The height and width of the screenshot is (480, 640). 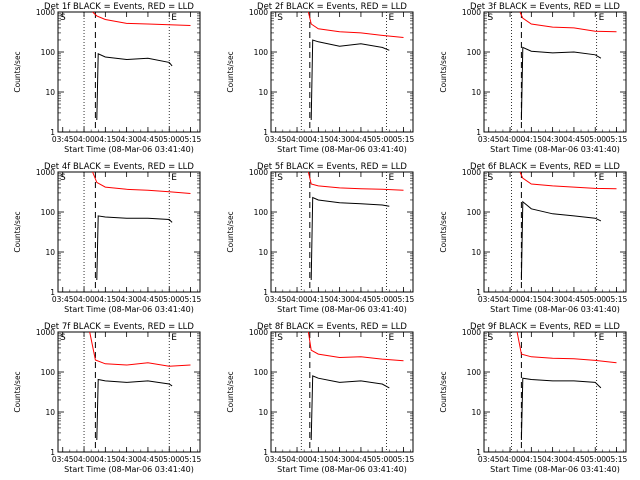 I want to click on chart-title: Det 5f BLACK = Events, RED = LLD, so click(x=332, y=167).